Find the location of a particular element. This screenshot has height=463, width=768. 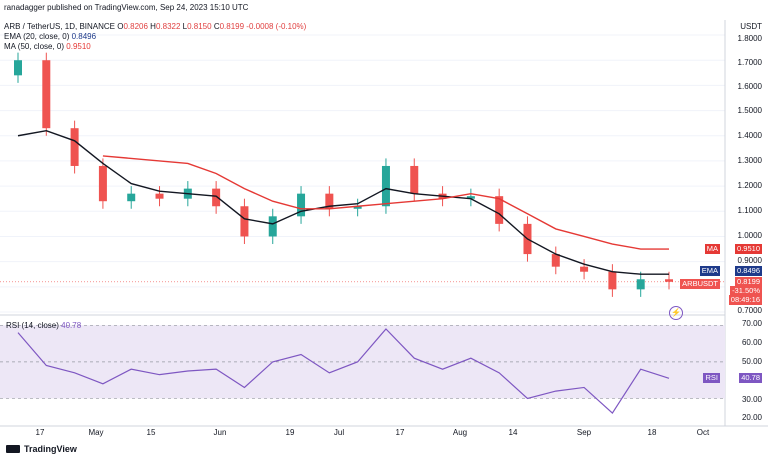

rsi-legend-label: RSI (14, close) is located at coordinates (32, 325).